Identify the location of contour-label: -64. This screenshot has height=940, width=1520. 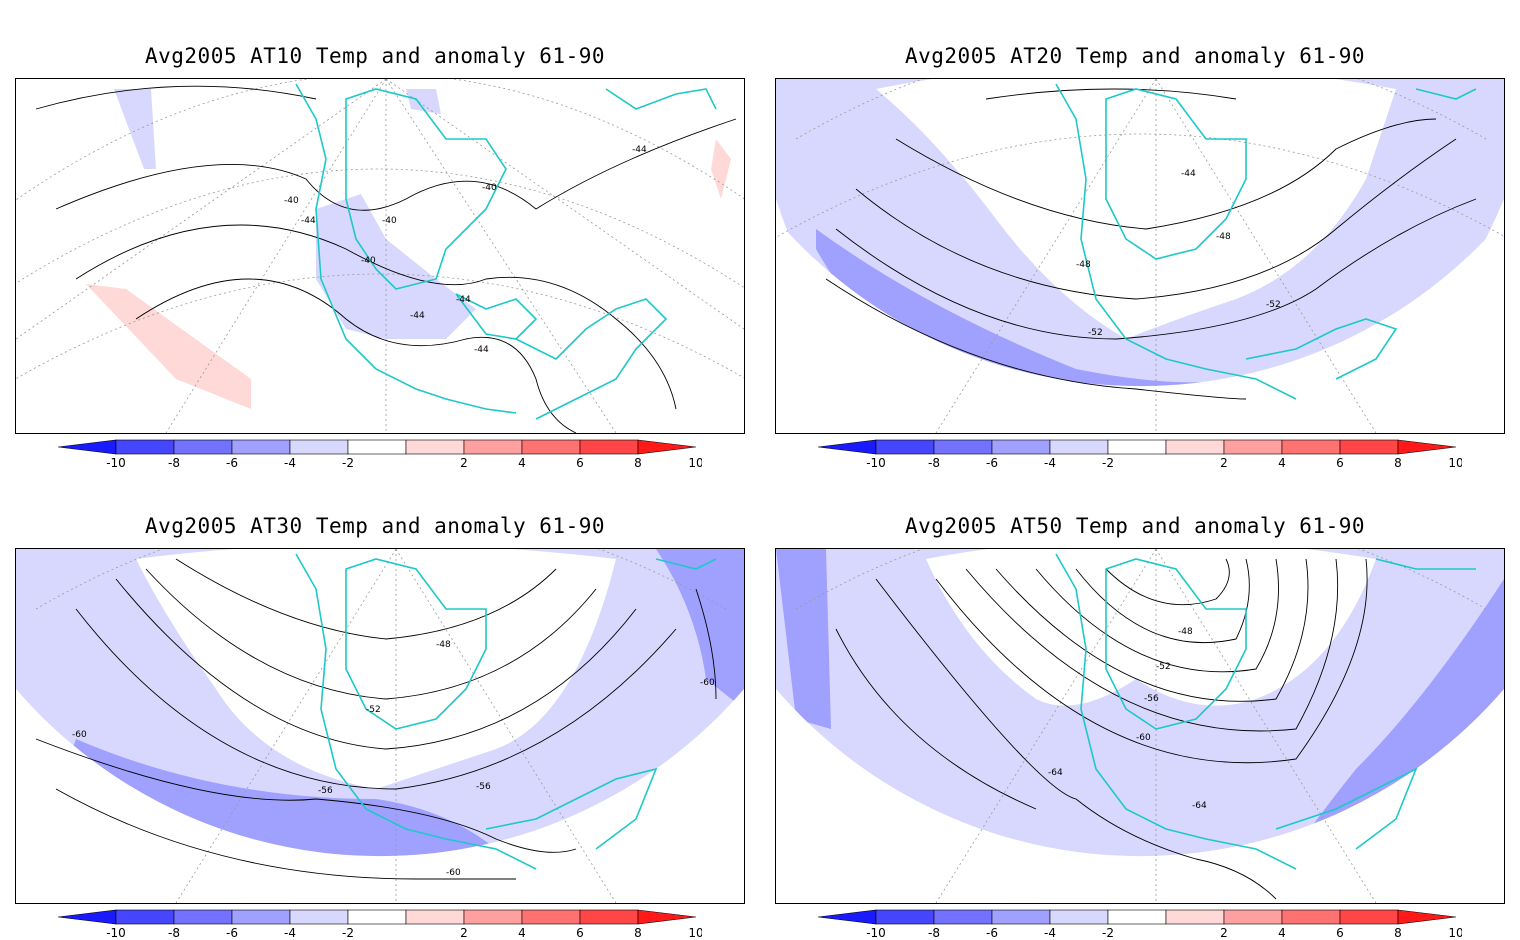
(1055, 773).